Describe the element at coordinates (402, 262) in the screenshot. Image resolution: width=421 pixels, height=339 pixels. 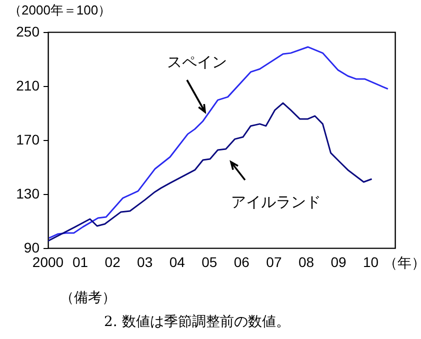
I see `x-axis-title: （年）` at that location.